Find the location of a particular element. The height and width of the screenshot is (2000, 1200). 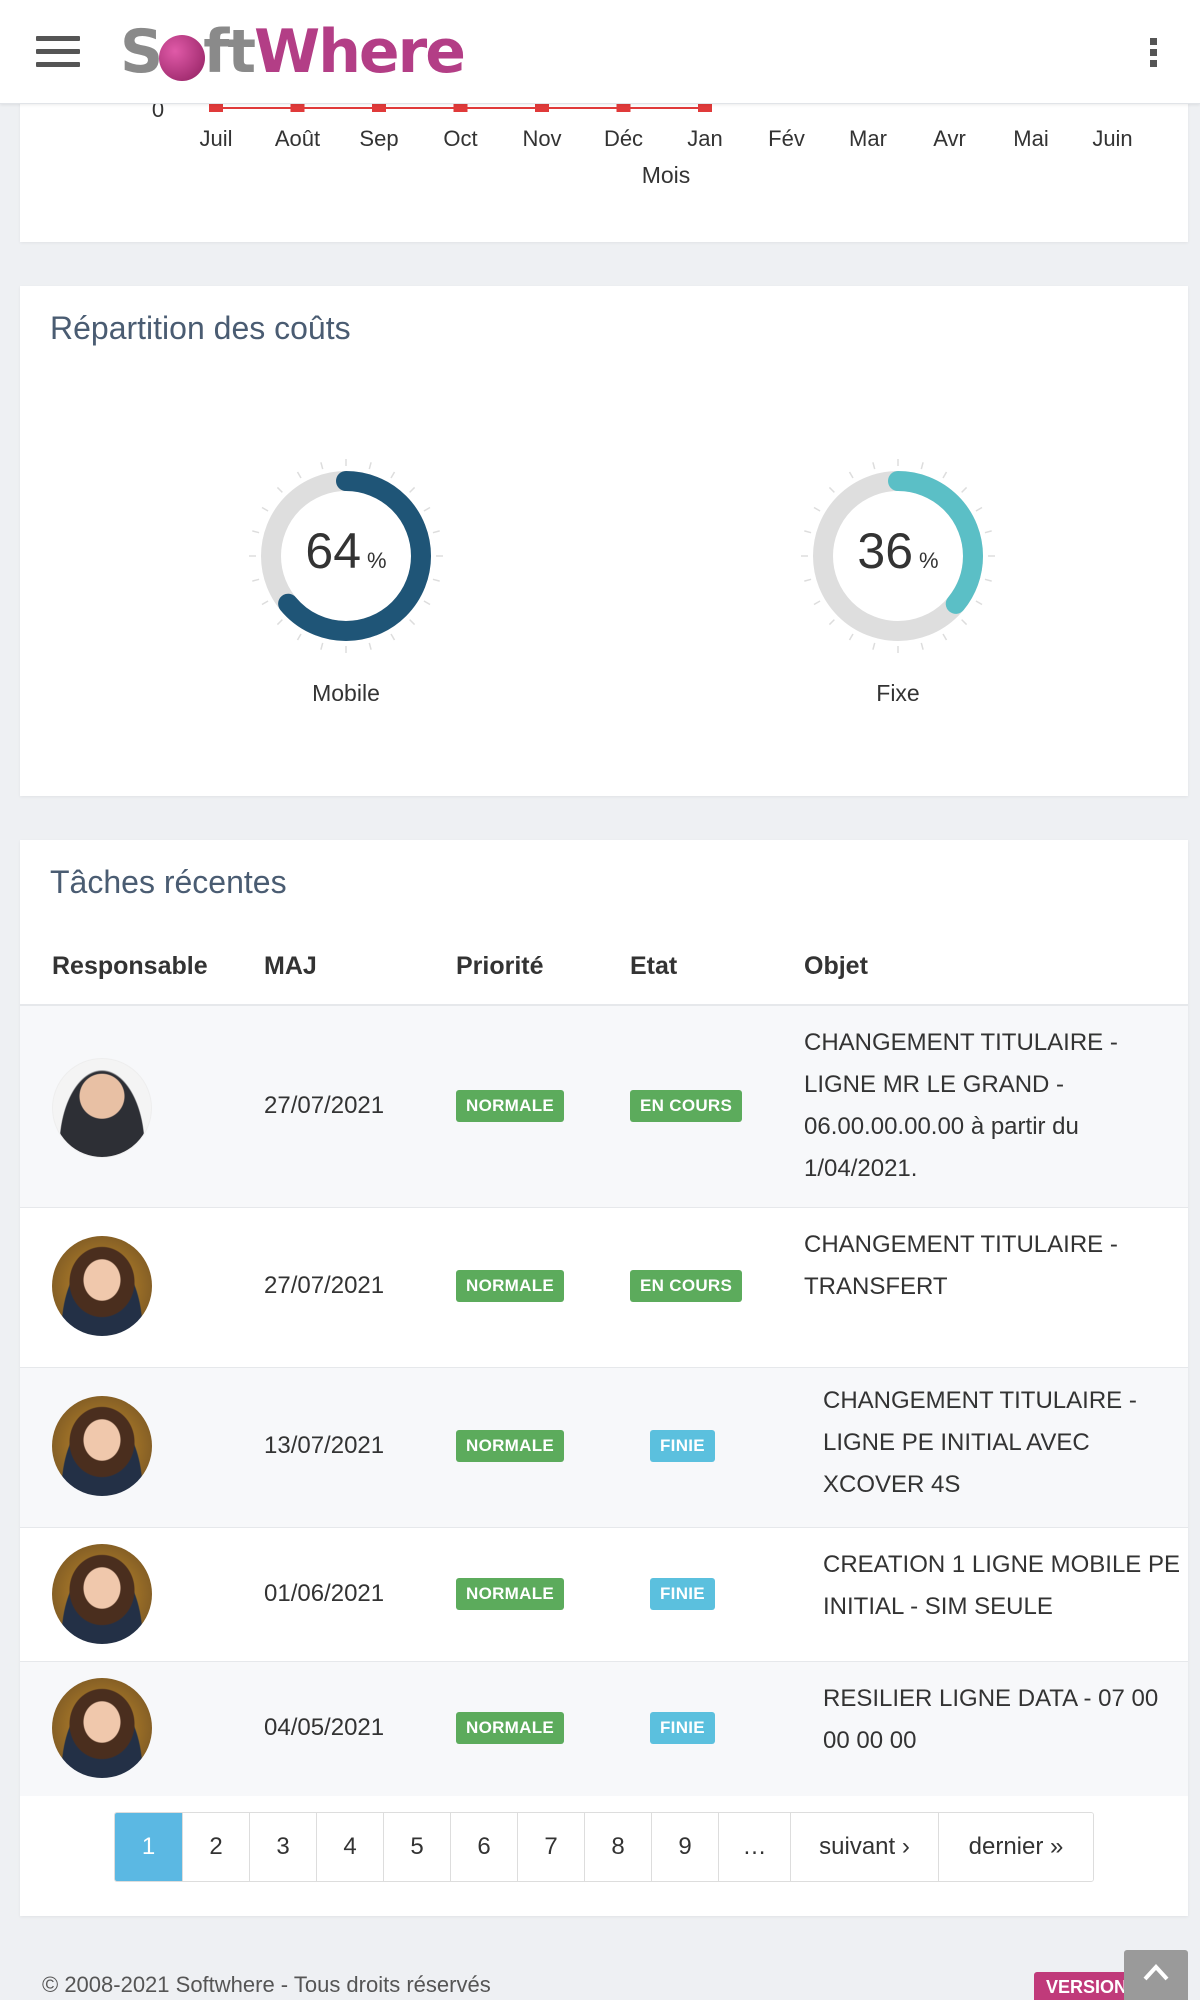

gauge-fixe-ring is located at coordinates (898, 556).